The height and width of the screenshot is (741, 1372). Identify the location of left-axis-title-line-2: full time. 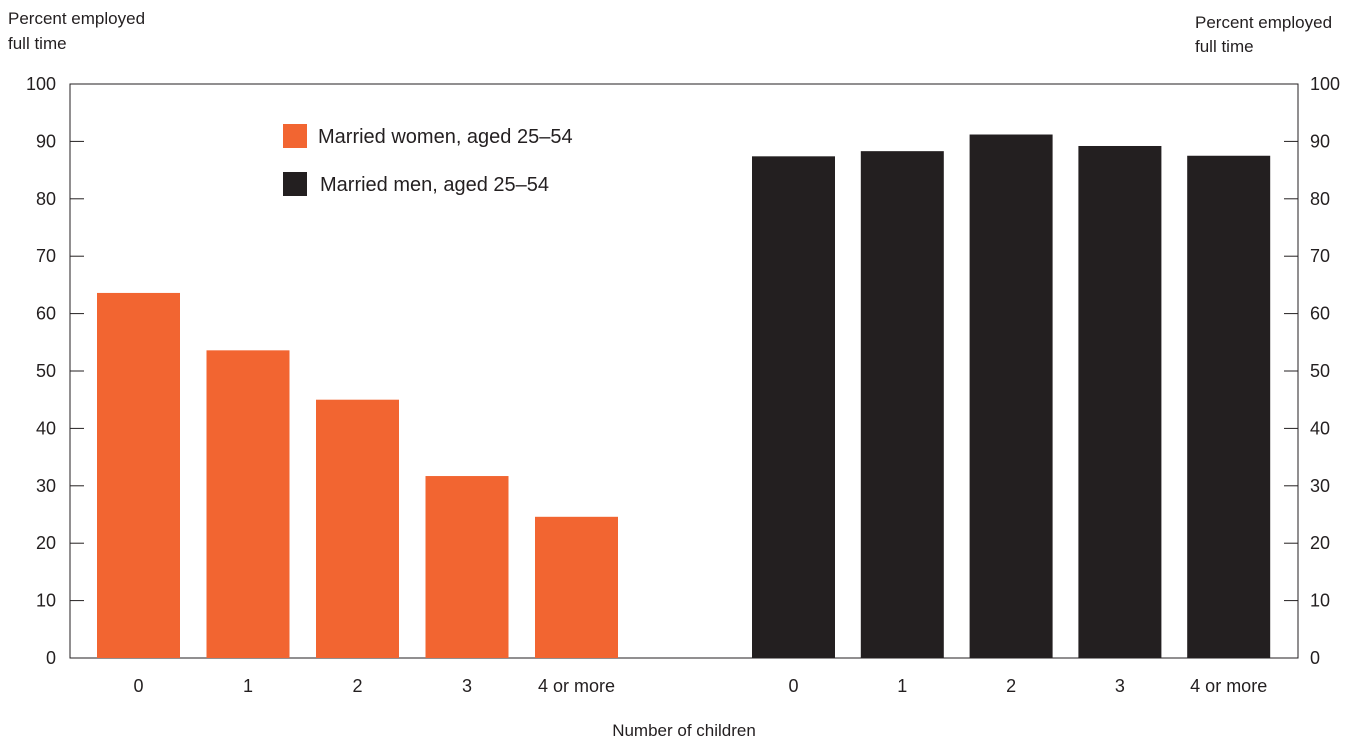
(37, 43).